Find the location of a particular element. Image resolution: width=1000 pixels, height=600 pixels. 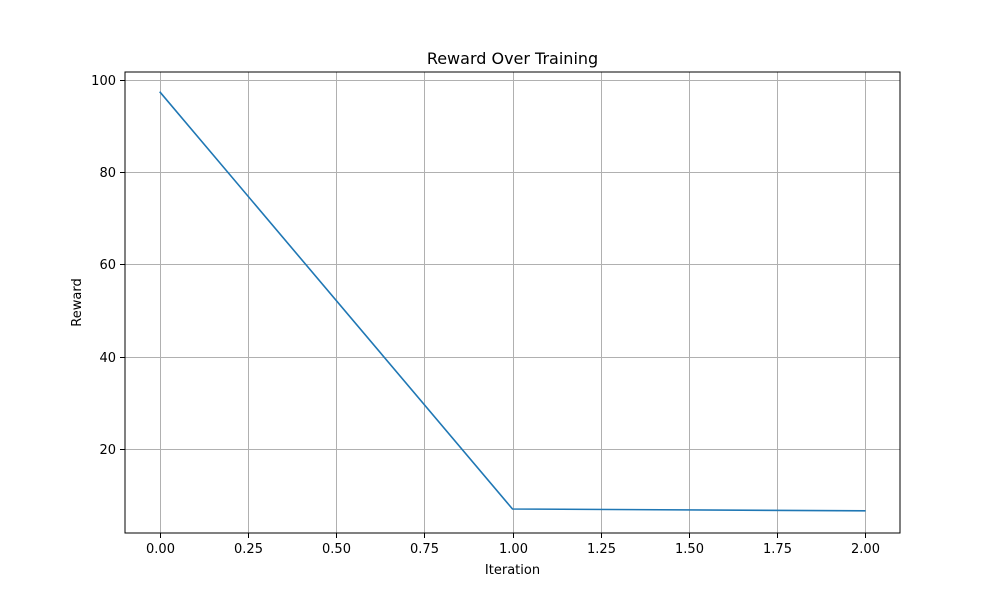

x-tick-label: 2.00 is located at coordinates (865, 549).